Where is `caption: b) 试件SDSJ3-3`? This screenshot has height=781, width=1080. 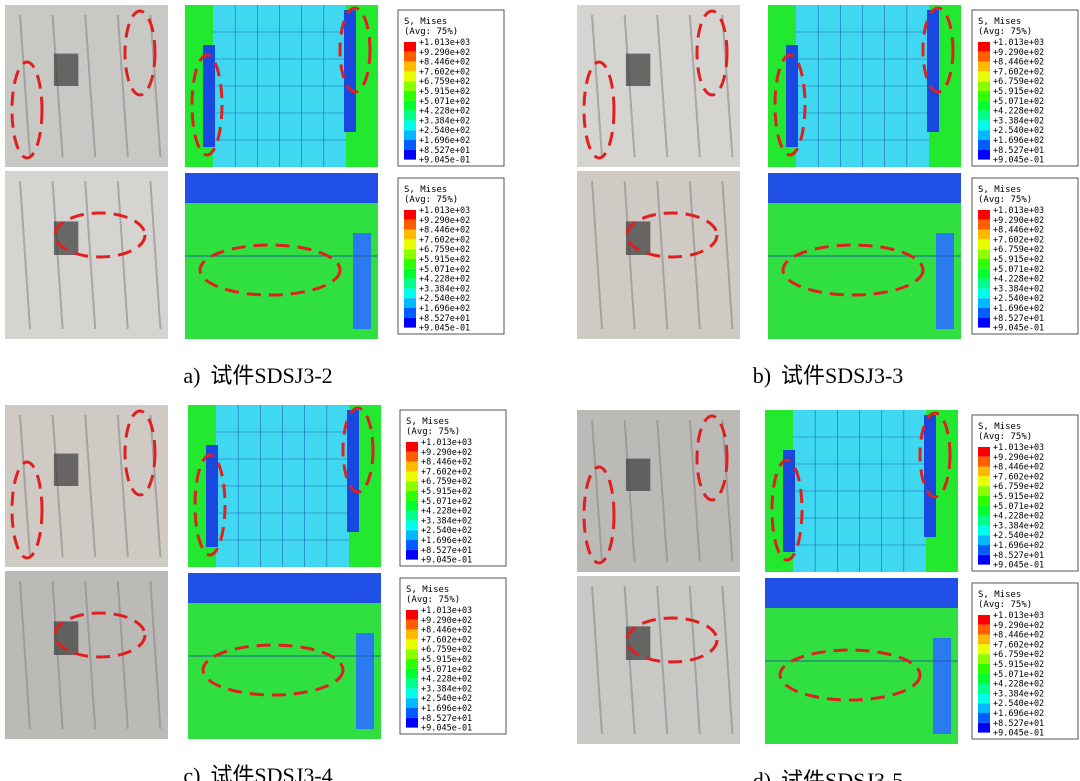 caption: b) 试件SDSJ3-3 is located at coordinates (828, 375).